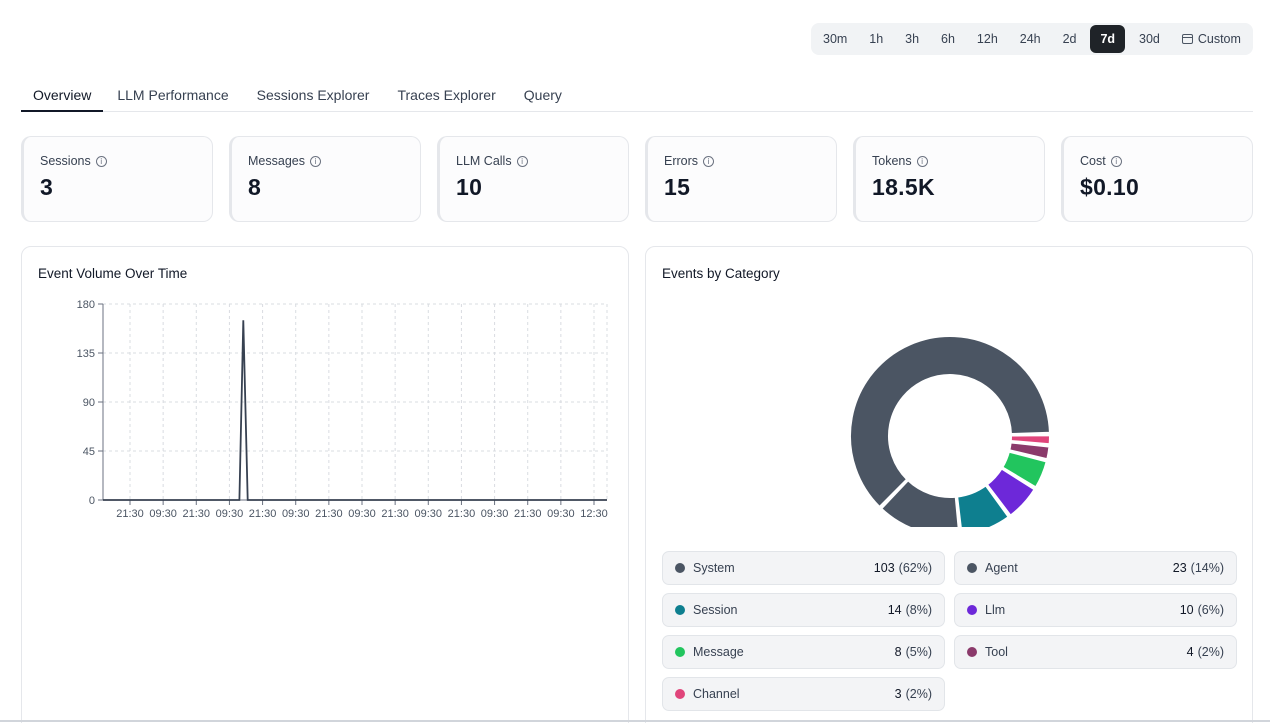  What do you see at coordinates (1095, 610) in the screenshot?
I see `legend-item-llm: Llm 10 (6%)` at bounding box center [1095, 610].